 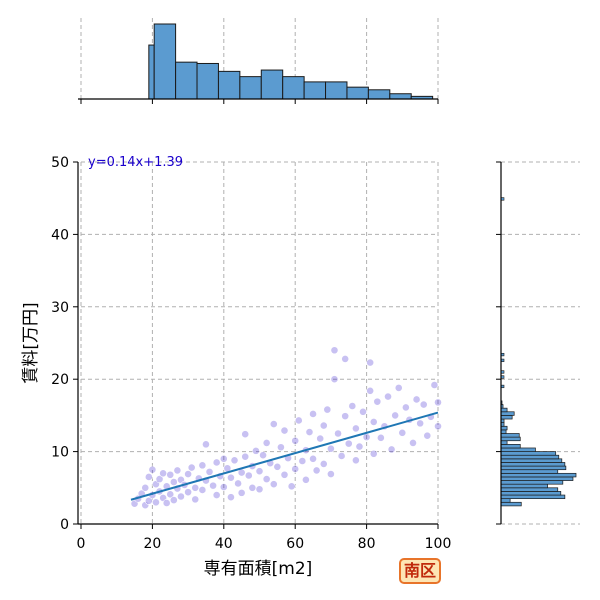 I want to click on y-axis-label: 賃料[万円], so click(x=31, y=342).